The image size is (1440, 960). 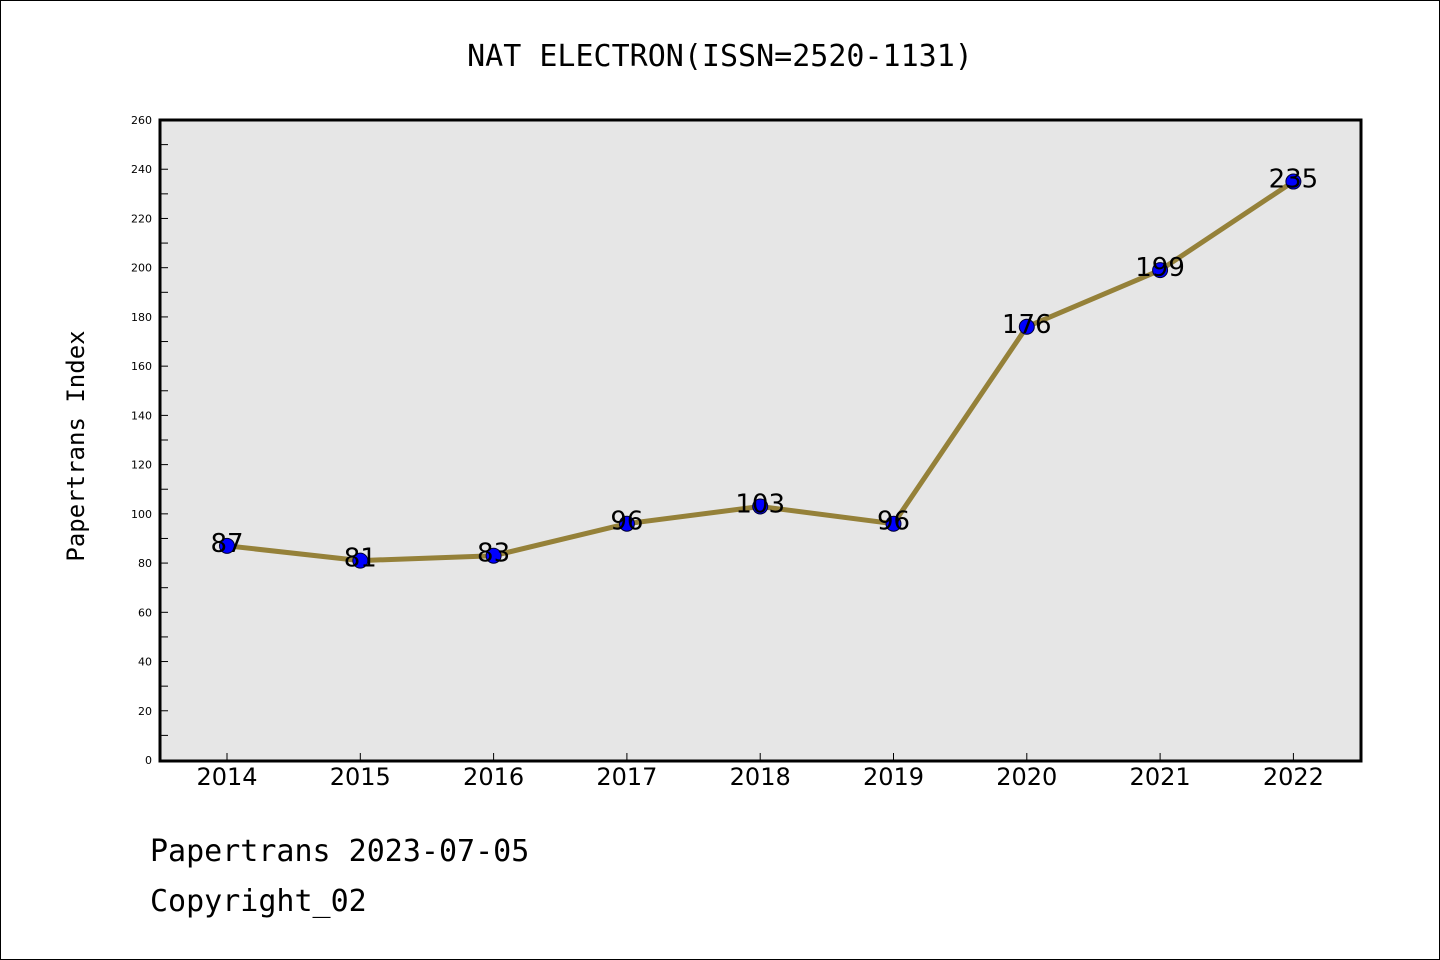 I want to click on x-tick-label: 2014, so click(x=226, y=777).